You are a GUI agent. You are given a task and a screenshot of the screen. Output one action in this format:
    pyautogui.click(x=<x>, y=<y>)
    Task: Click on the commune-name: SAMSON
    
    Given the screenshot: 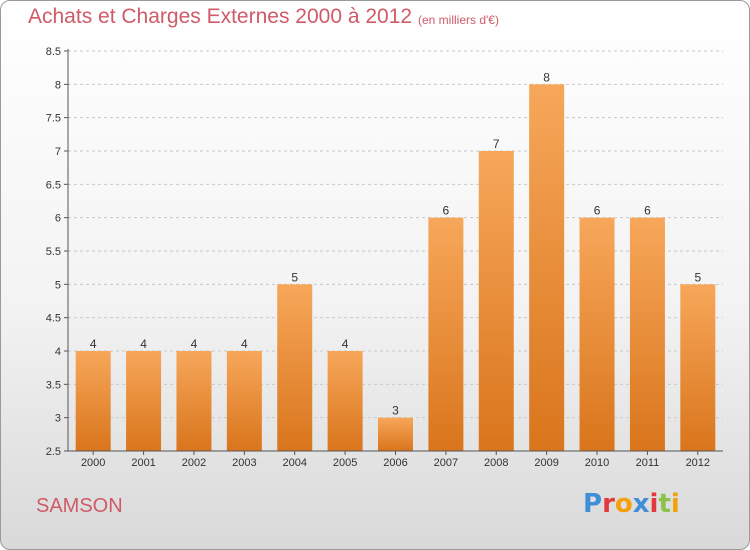 What is the action you would take?
    pyautogui.click(x=79, y=506)
    